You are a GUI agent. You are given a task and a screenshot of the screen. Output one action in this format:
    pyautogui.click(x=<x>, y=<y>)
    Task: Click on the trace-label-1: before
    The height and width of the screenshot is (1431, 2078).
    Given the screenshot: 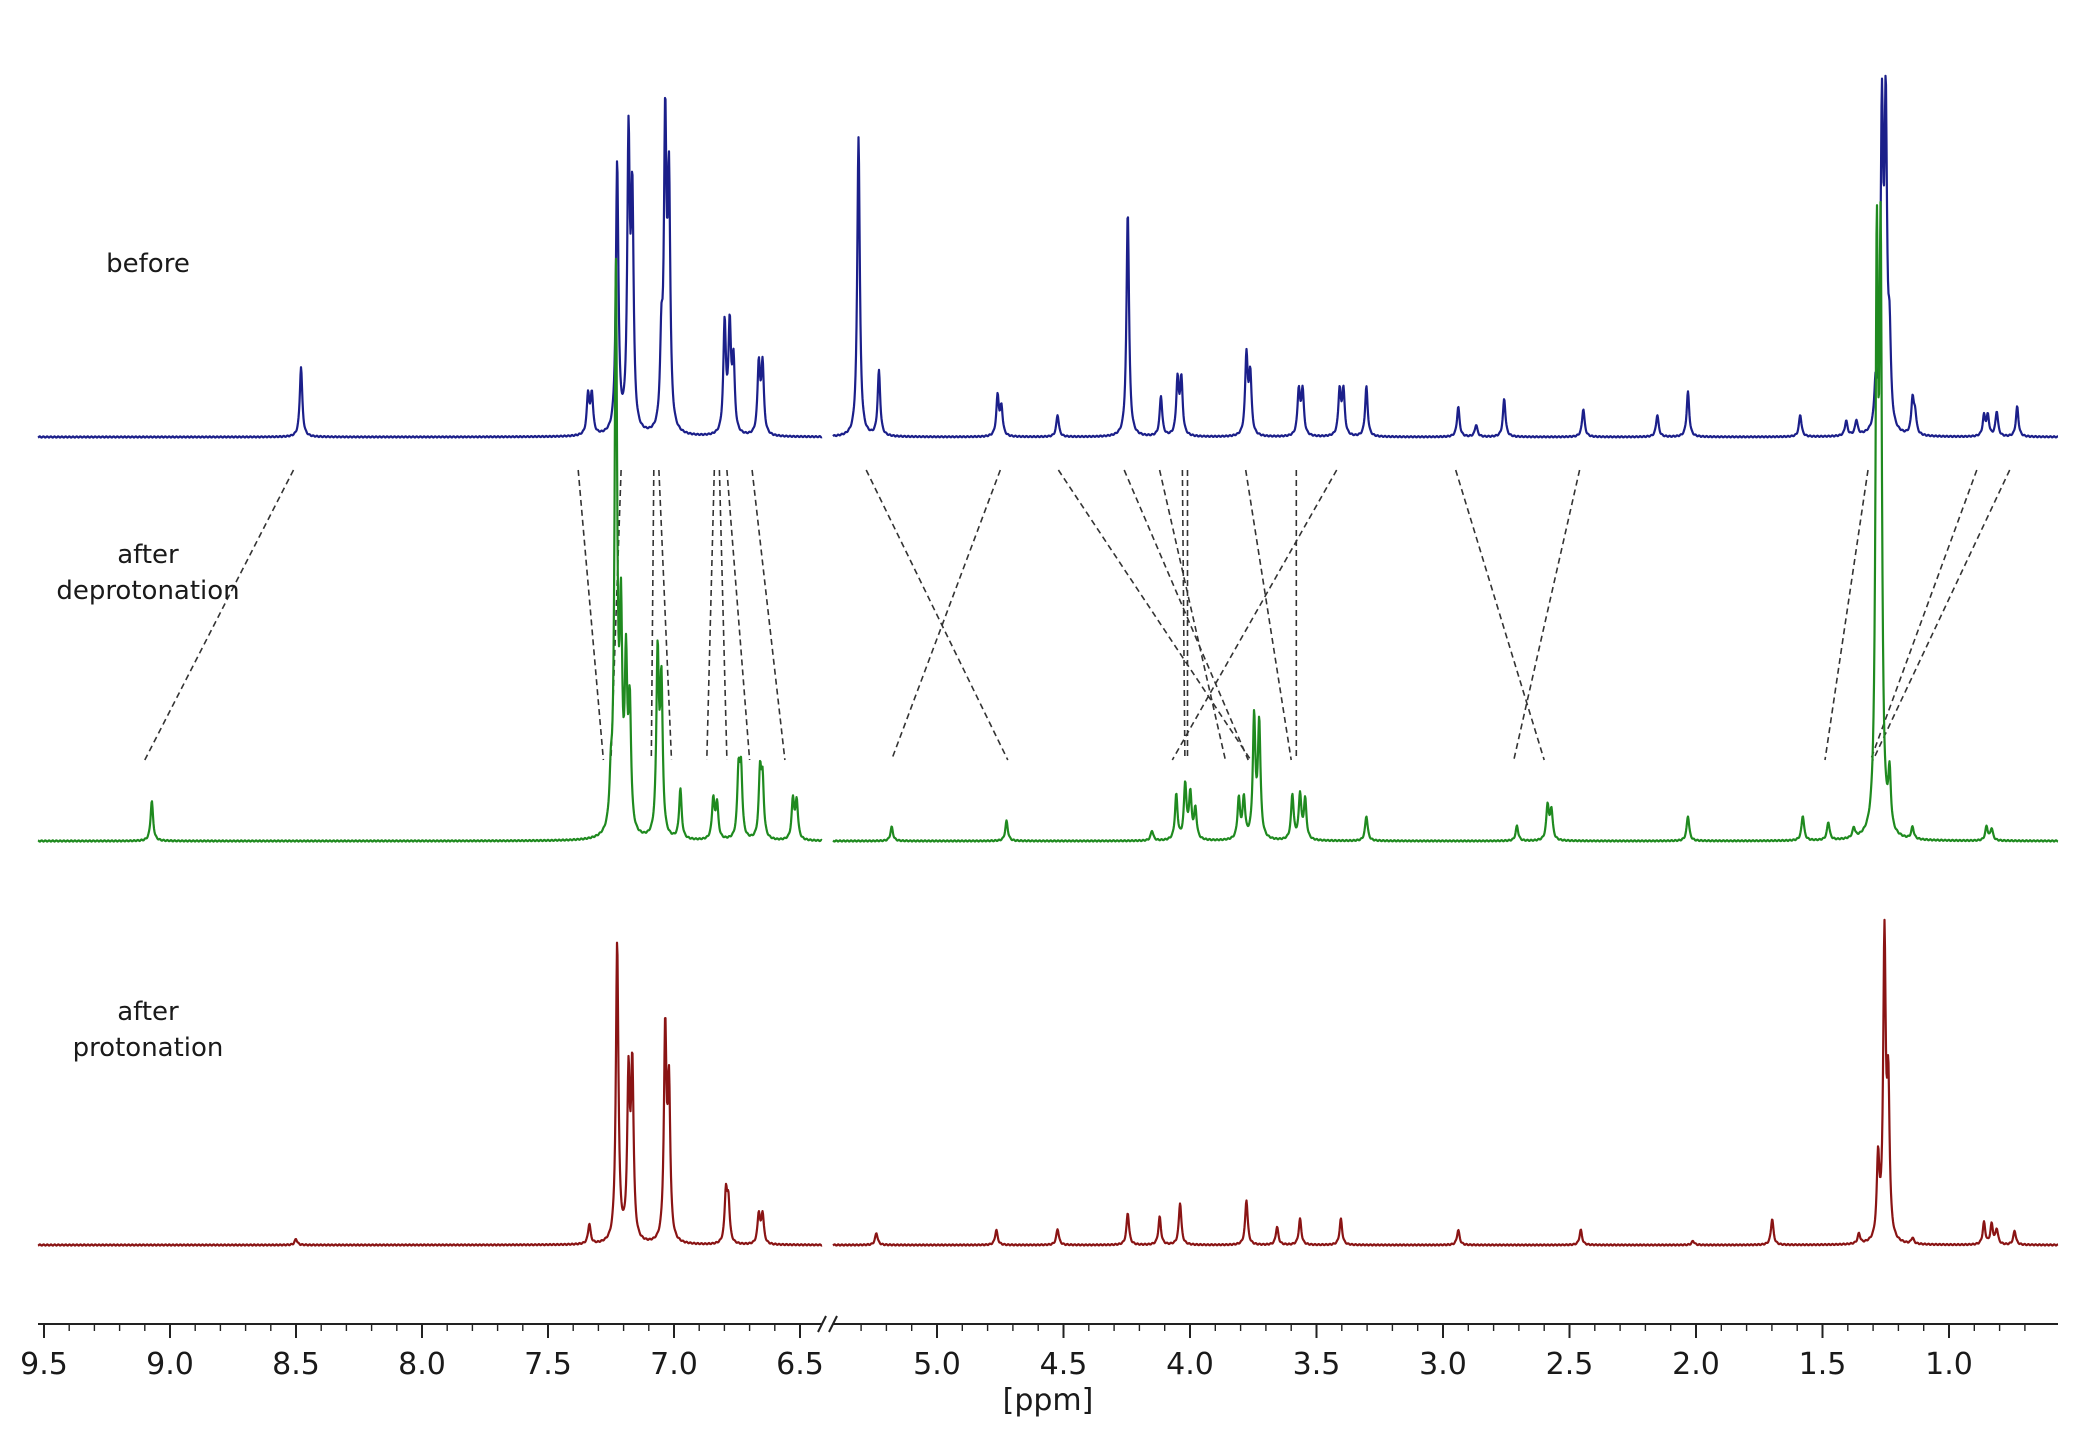 What is the action you would take?
    pyautogui.click(x=148, y=264)
    